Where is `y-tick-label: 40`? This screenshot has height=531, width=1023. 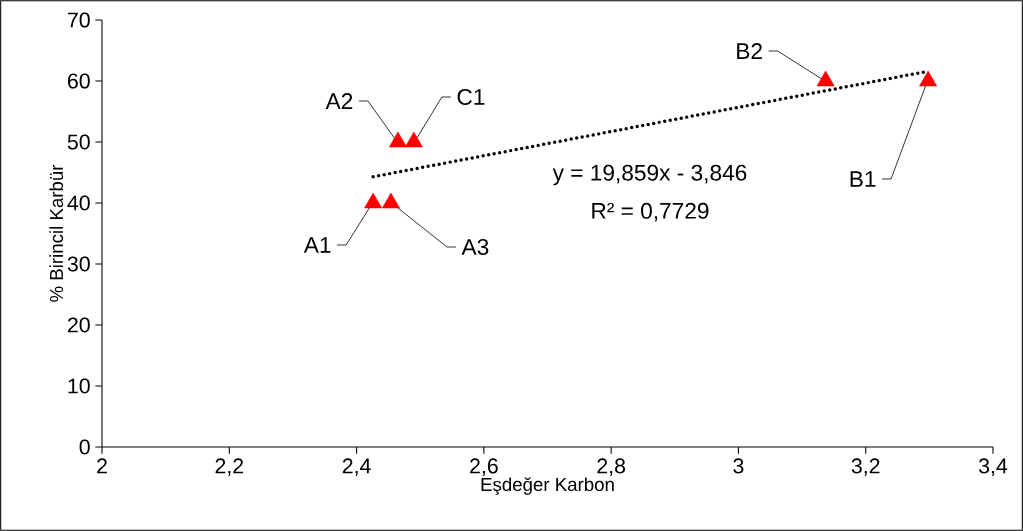 y-tick-label: 40 is located at coordinates (78, 203).